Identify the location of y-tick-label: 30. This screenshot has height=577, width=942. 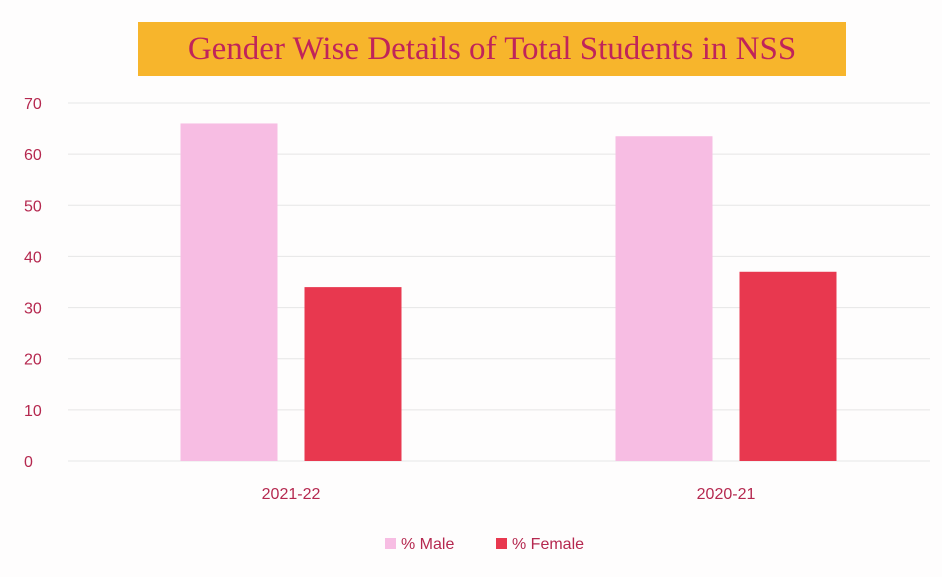
(33, 309).